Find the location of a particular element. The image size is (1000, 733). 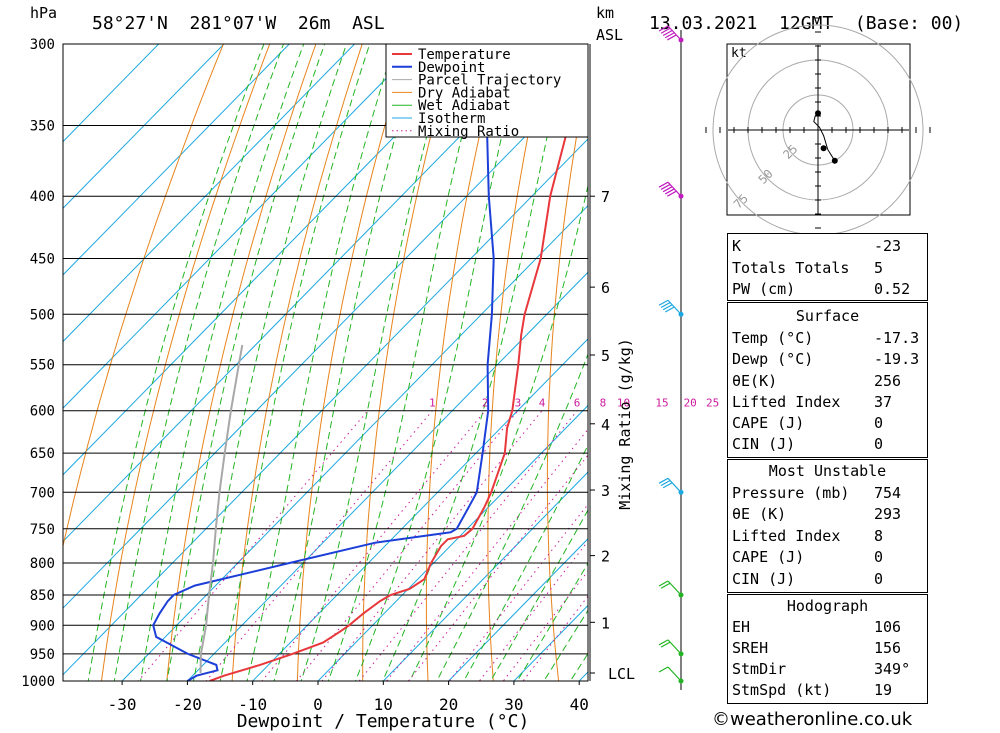

index-value: 19 is located at coordinates (883, 690).